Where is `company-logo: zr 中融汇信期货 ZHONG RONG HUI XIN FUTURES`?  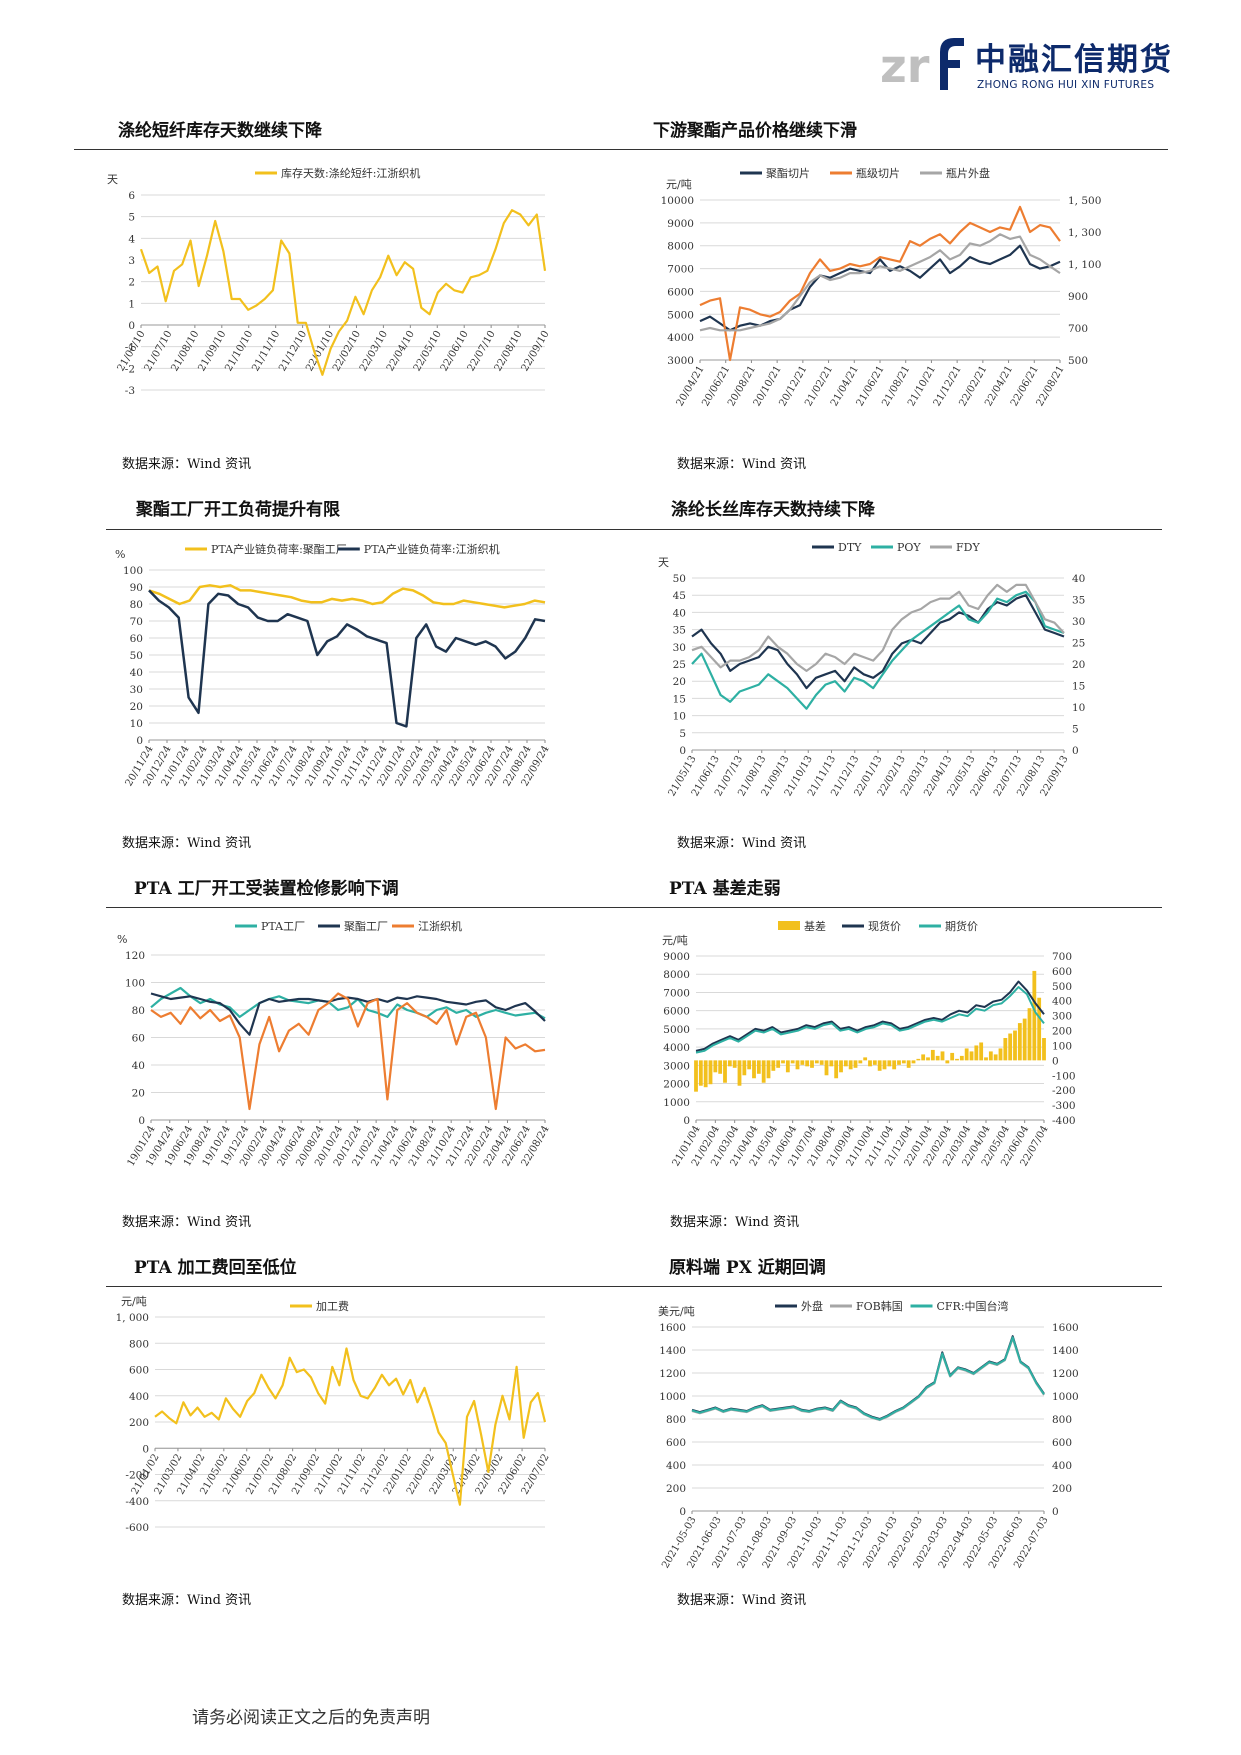 company-logo: zr 中融汇信期货 ZHONG RONG HUI XIN FUTURES is located at coordinates (1030, 65).